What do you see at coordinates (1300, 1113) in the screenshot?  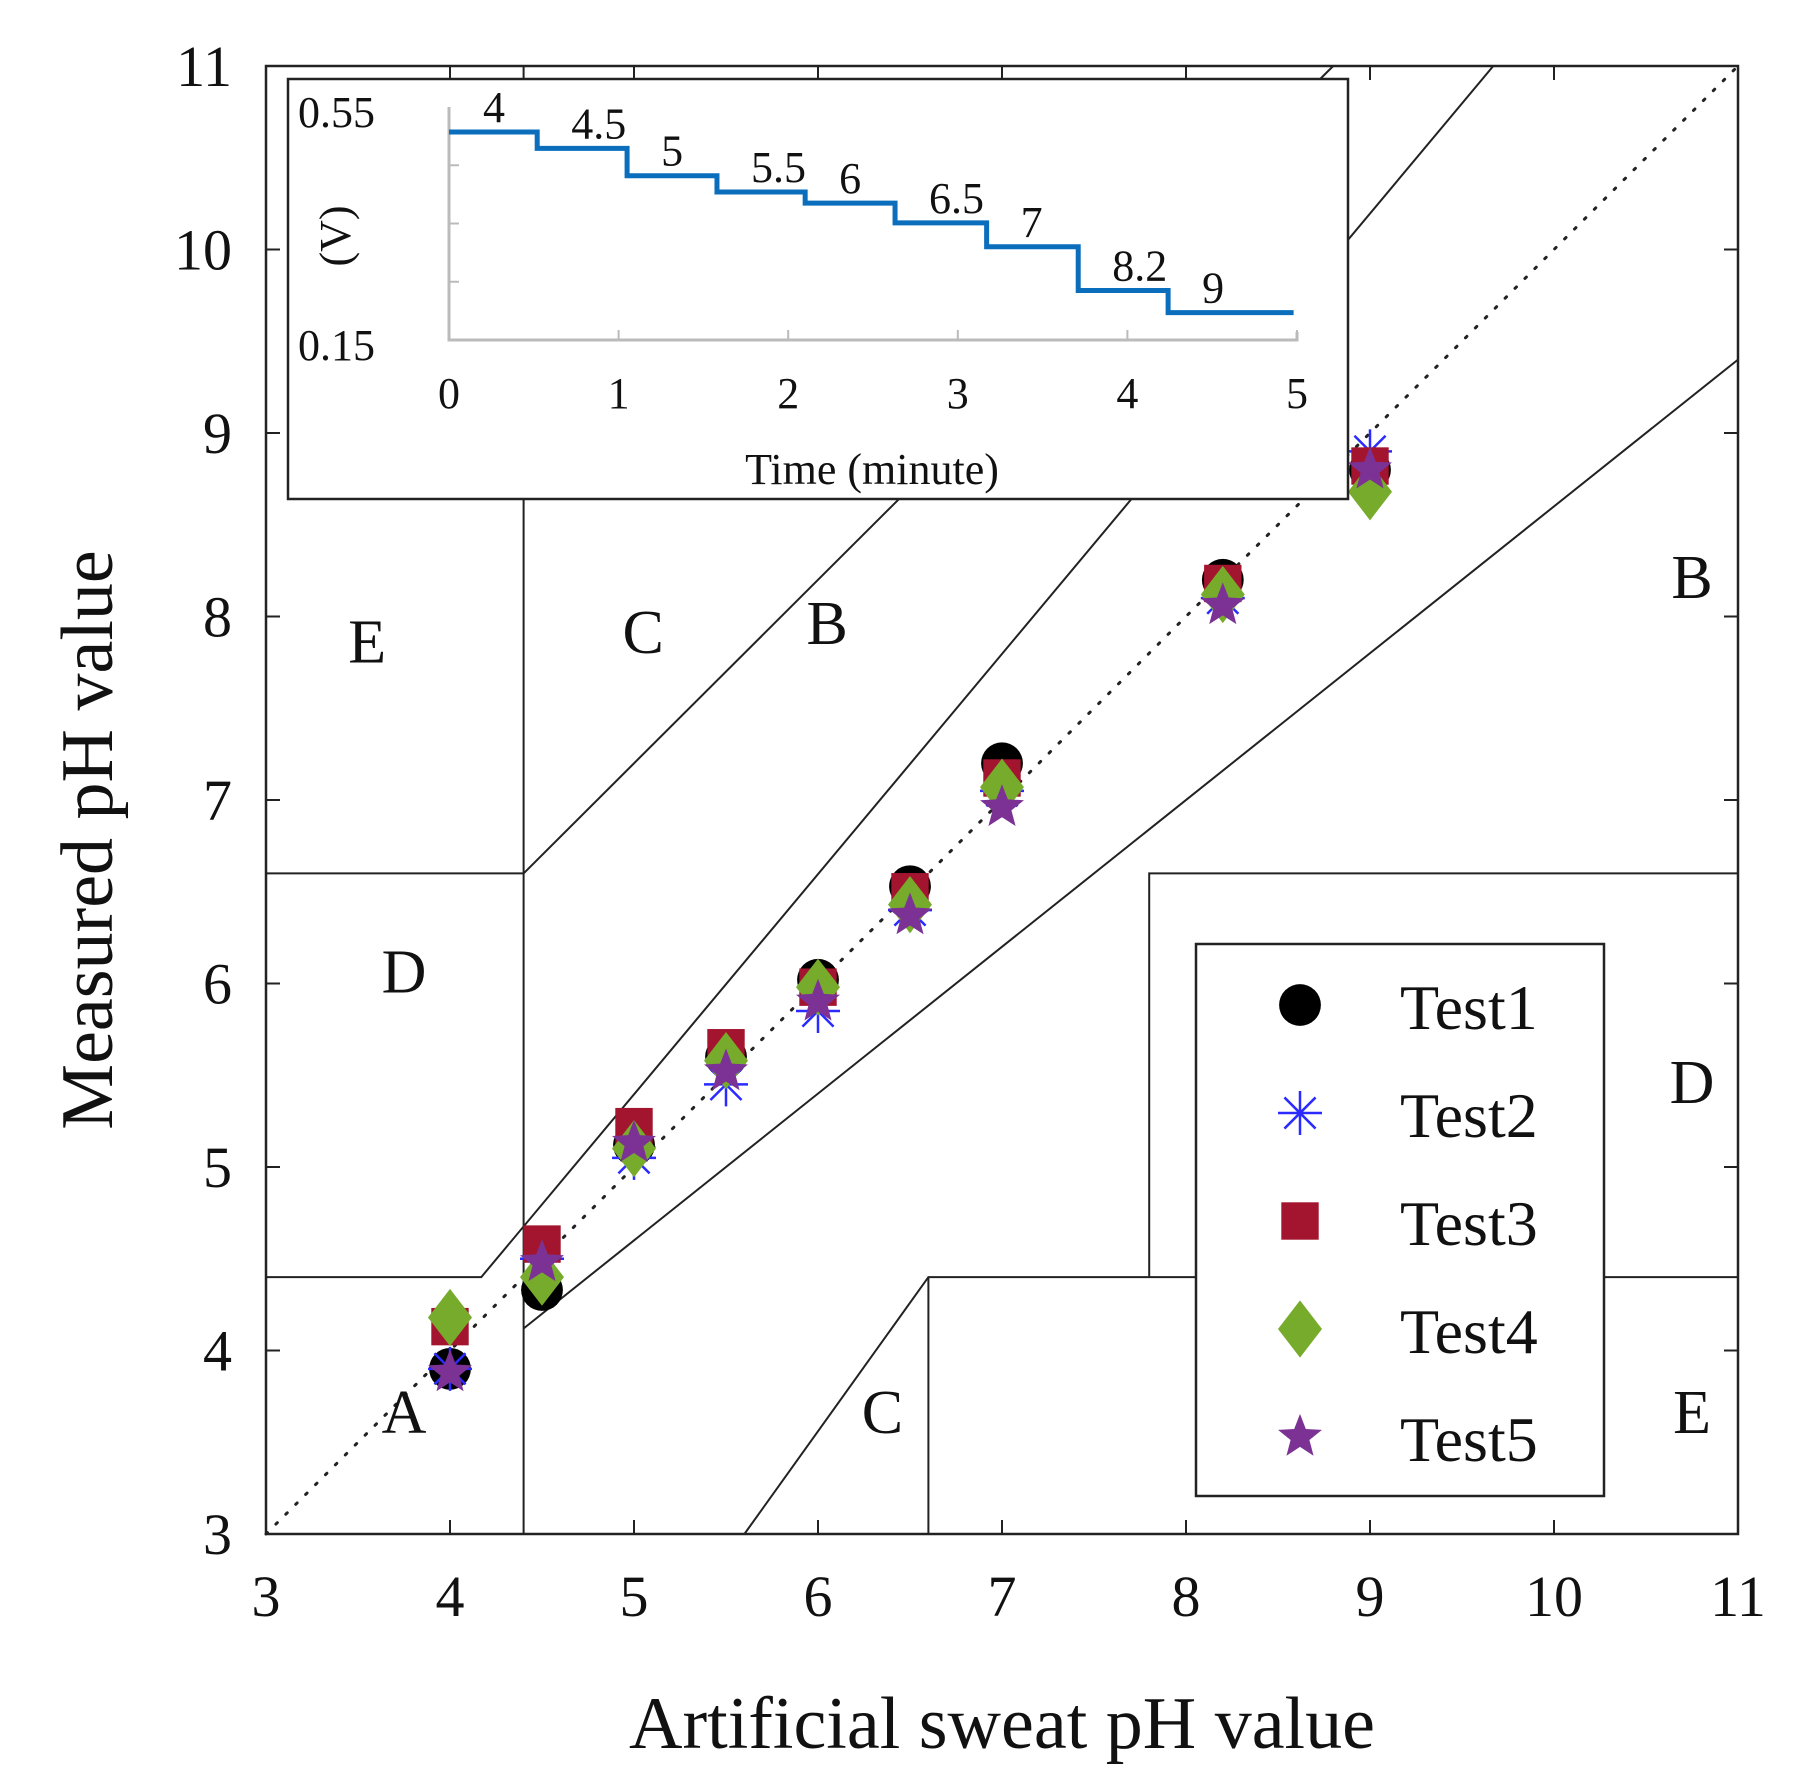 I see `legend-marker-test2` at bounding box center [1300, 1113].